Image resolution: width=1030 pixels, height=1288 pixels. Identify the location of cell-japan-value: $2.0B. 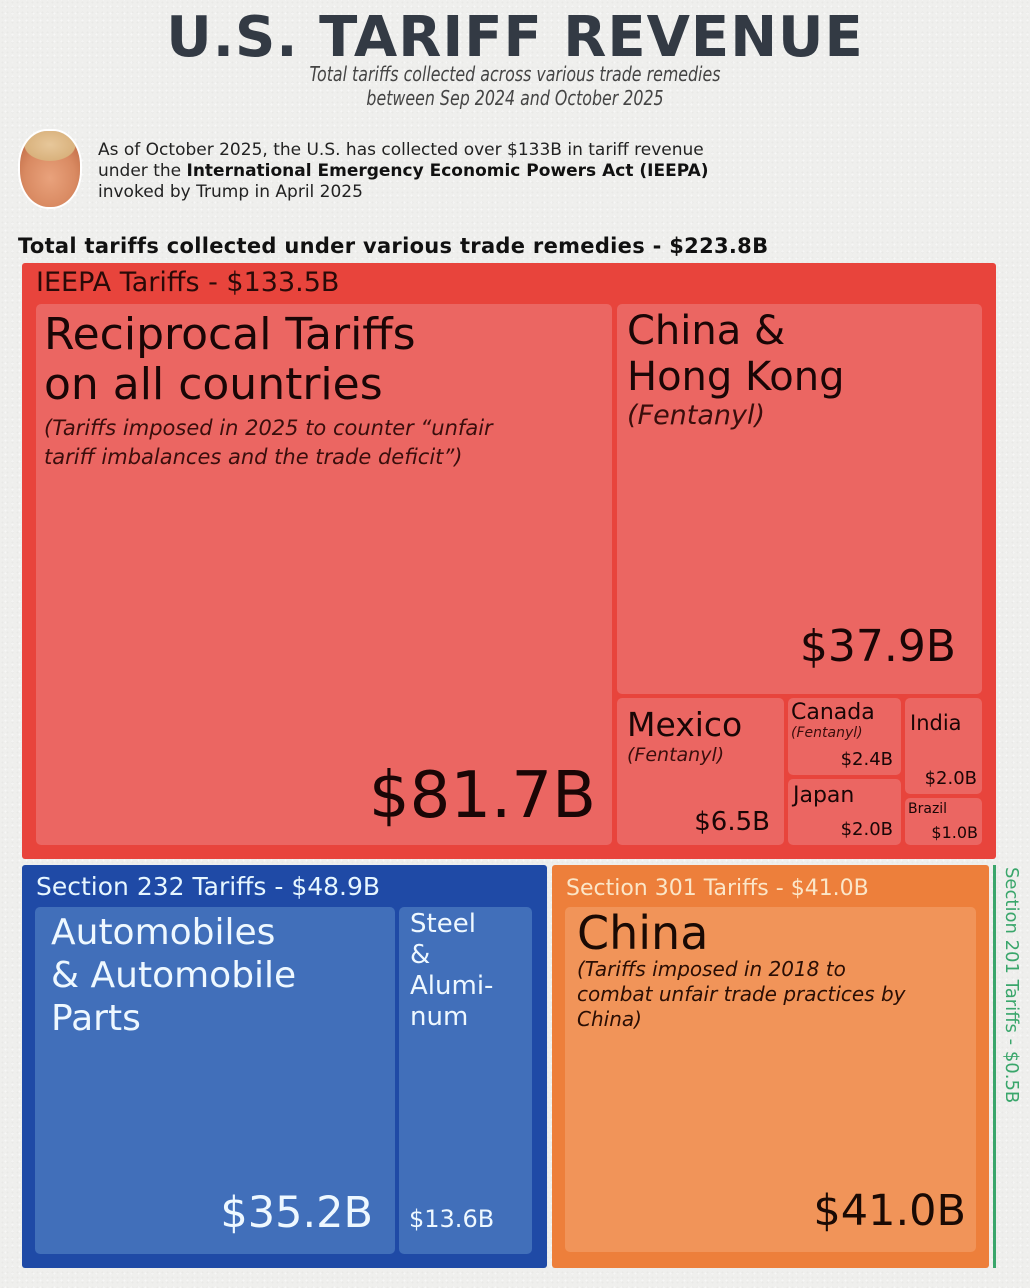
(866, 829).